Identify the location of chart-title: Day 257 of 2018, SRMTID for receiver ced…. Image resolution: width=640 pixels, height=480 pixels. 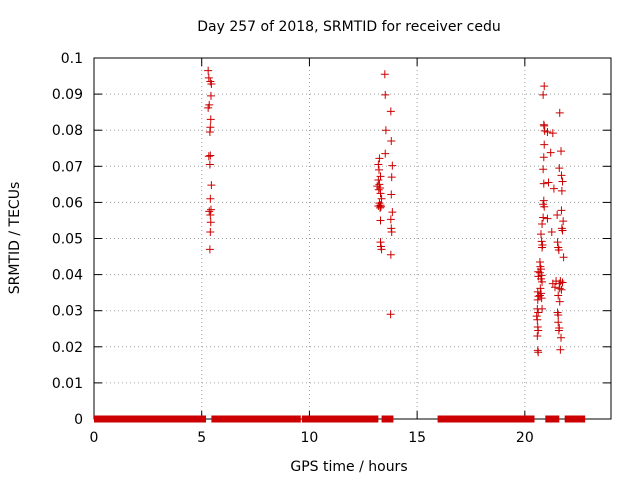
(348, 27).